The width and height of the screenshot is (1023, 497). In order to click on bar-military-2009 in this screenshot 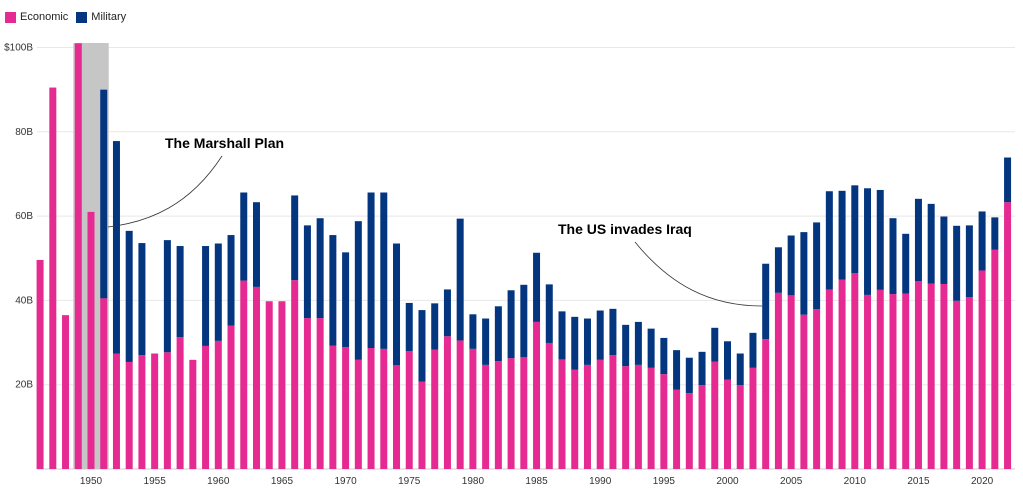, I will do `click(842, 235)`.